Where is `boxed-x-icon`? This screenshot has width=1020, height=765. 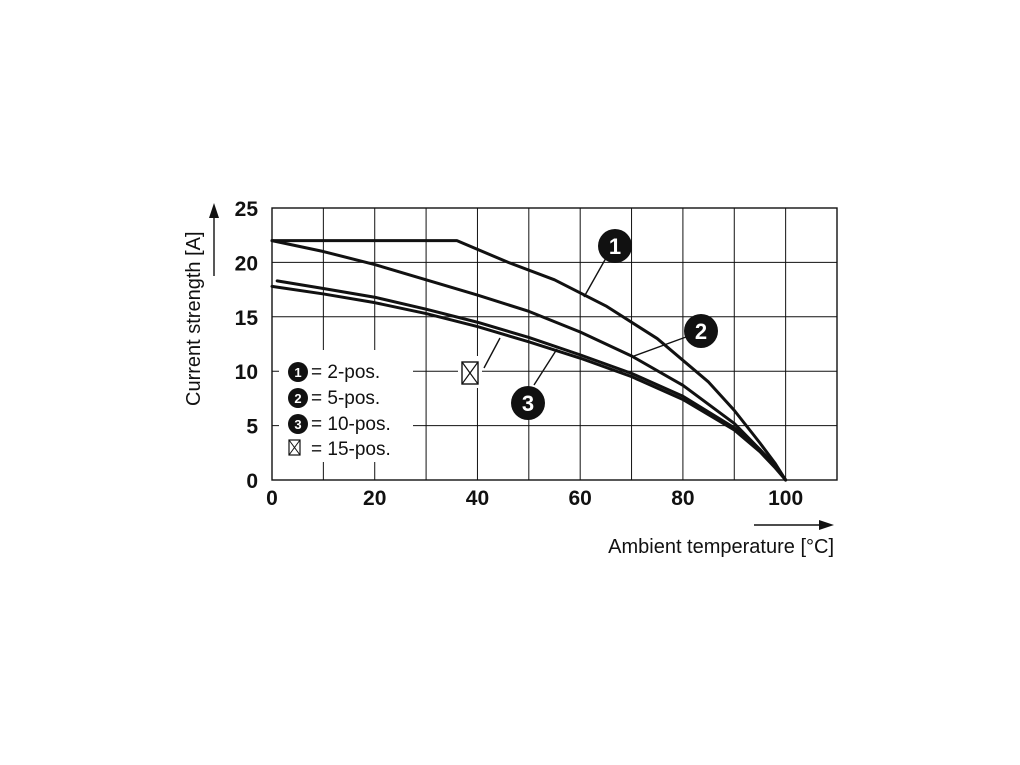
boxed-x-icon is located at coordinates (294, 447).